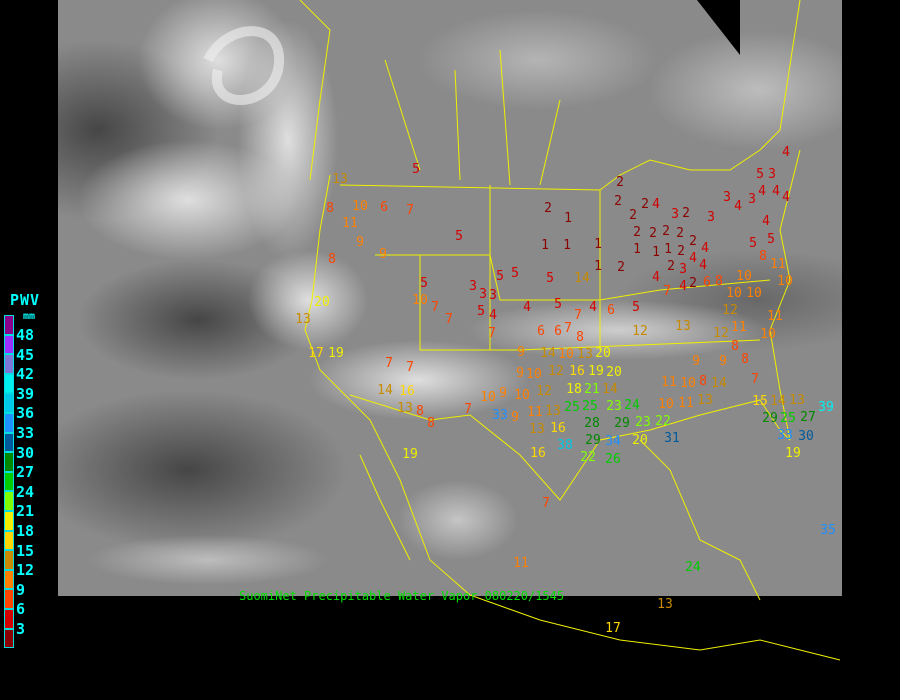  I want to click on station-pwv-value: 35, so click(828, 530).